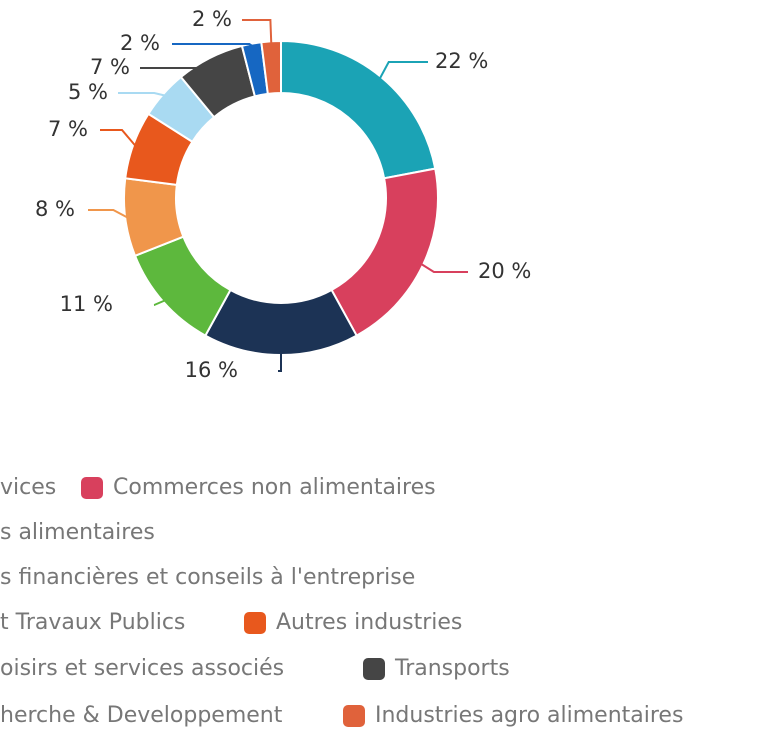  What do you see at coordinates (142, 668) in the screenshot?
I see `legend-label: oisirs et services associés` at bounding box center [142, 668].